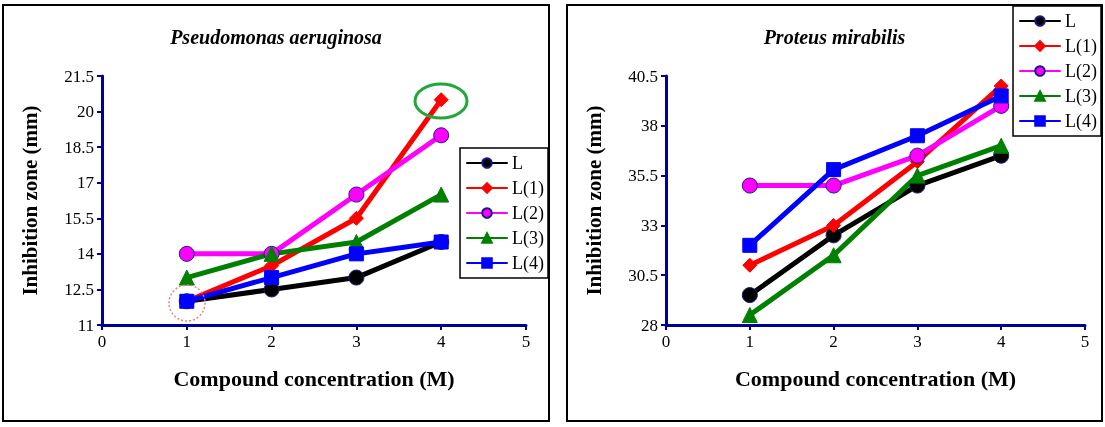 The image size is (1105, 427). I want to click on y-tick-label: 33, so click(649, 225).